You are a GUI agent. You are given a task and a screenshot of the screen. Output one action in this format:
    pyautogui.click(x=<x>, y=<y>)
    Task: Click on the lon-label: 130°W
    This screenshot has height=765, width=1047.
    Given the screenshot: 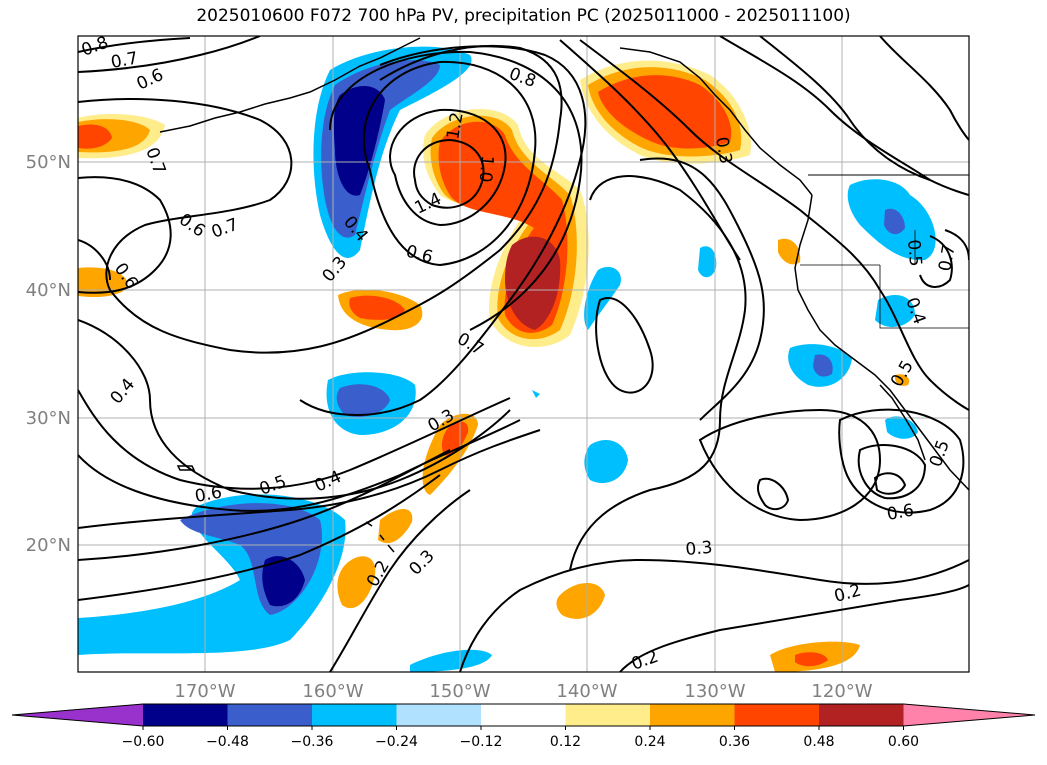 What is the action you would take?
    pyautogui.click(x=714, y=691)
    